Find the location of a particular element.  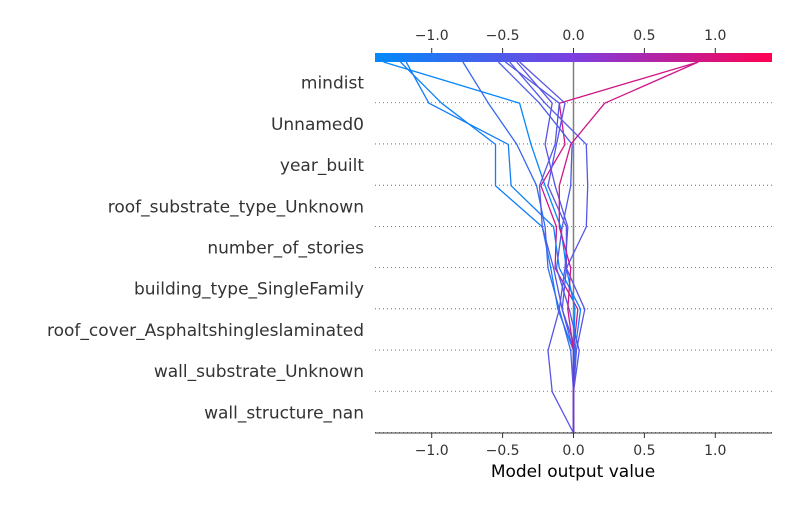

bottom-tick-label: −0.5 is located at coordinates (503, 451).